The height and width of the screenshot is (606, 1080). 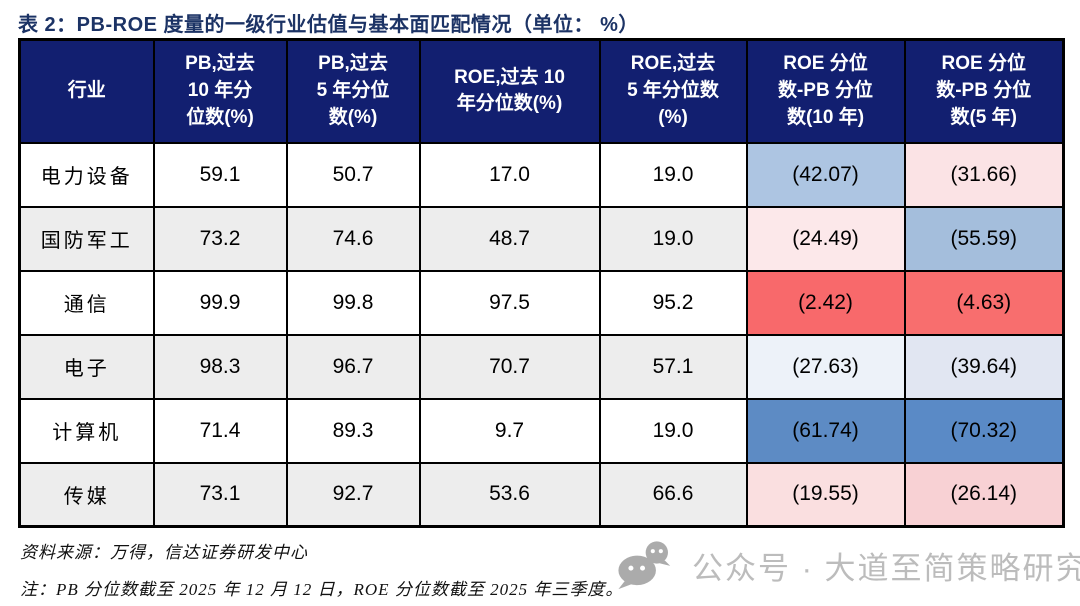 What do you see at coordinates (220, 91) in the screenshot?
I see `column-header-pb10: PB,过去 10 年分 位数(%)` at bounding box center [220, 91].